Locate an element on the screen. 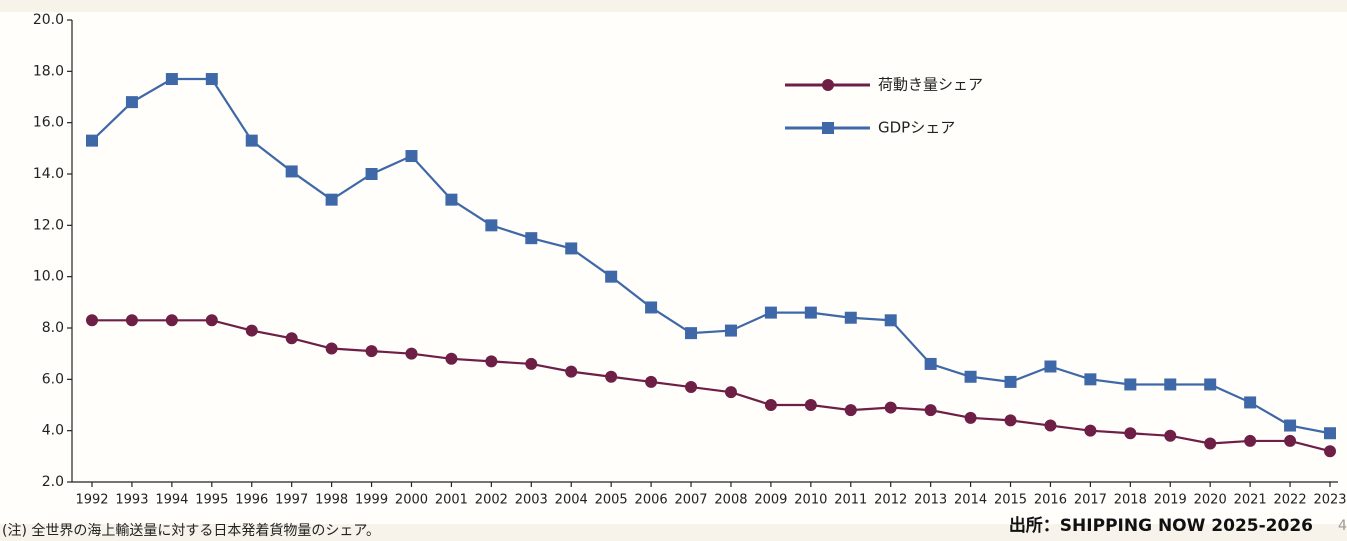  x-tick-label: 2006 is located at coordinates (651, 500).